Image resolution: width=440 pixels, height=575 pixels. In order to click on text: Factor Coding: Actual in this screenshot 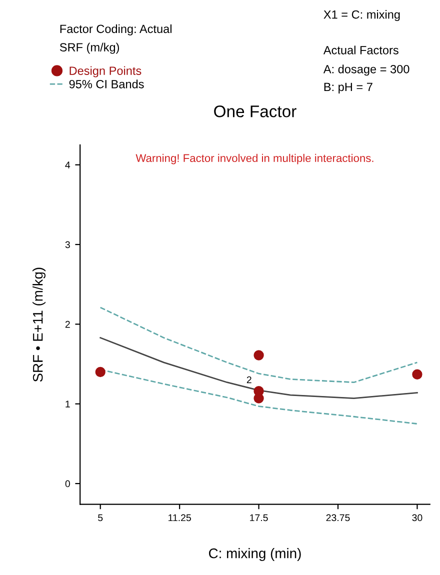, I will do `click(116, 30)`.